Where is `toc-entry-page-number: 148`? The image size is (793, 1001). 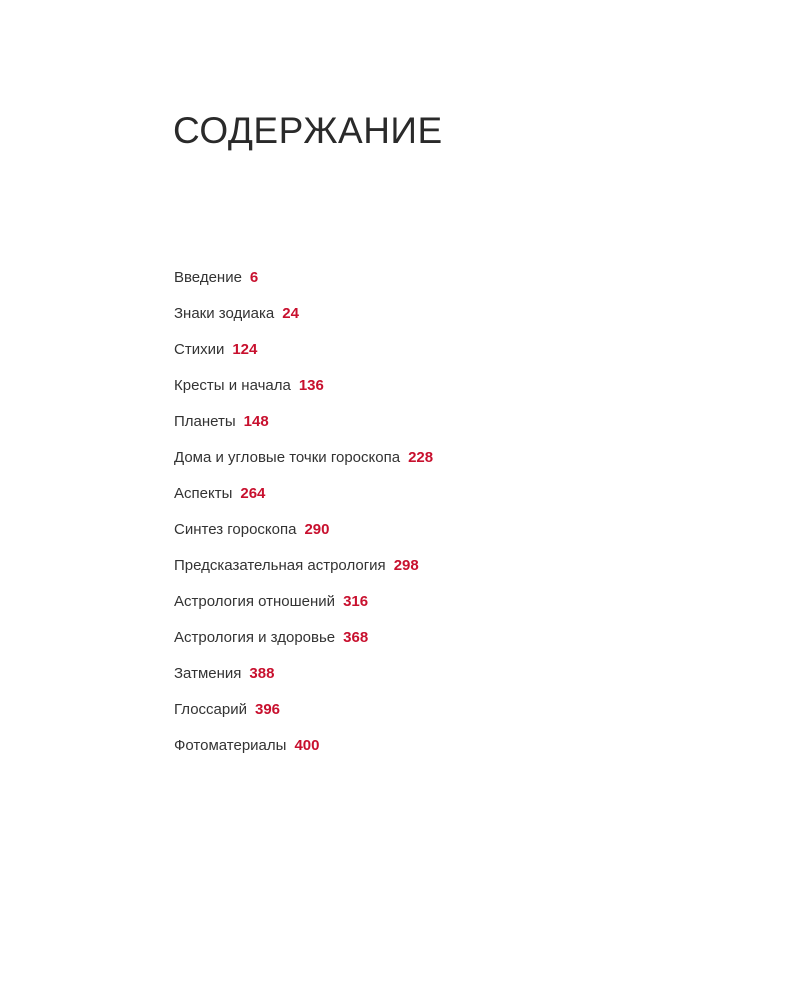
toc-entry-page-number: 148 is located at coordinates (256, 421).